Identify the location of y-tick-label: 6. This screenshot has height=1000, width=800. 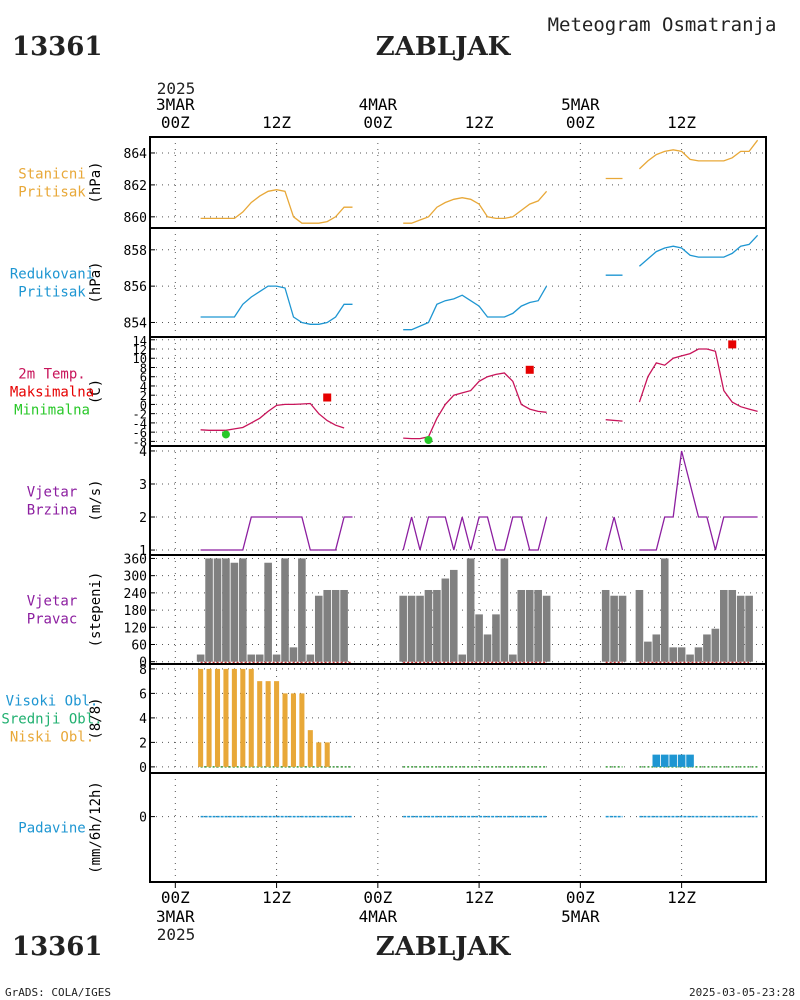
(143, 378).